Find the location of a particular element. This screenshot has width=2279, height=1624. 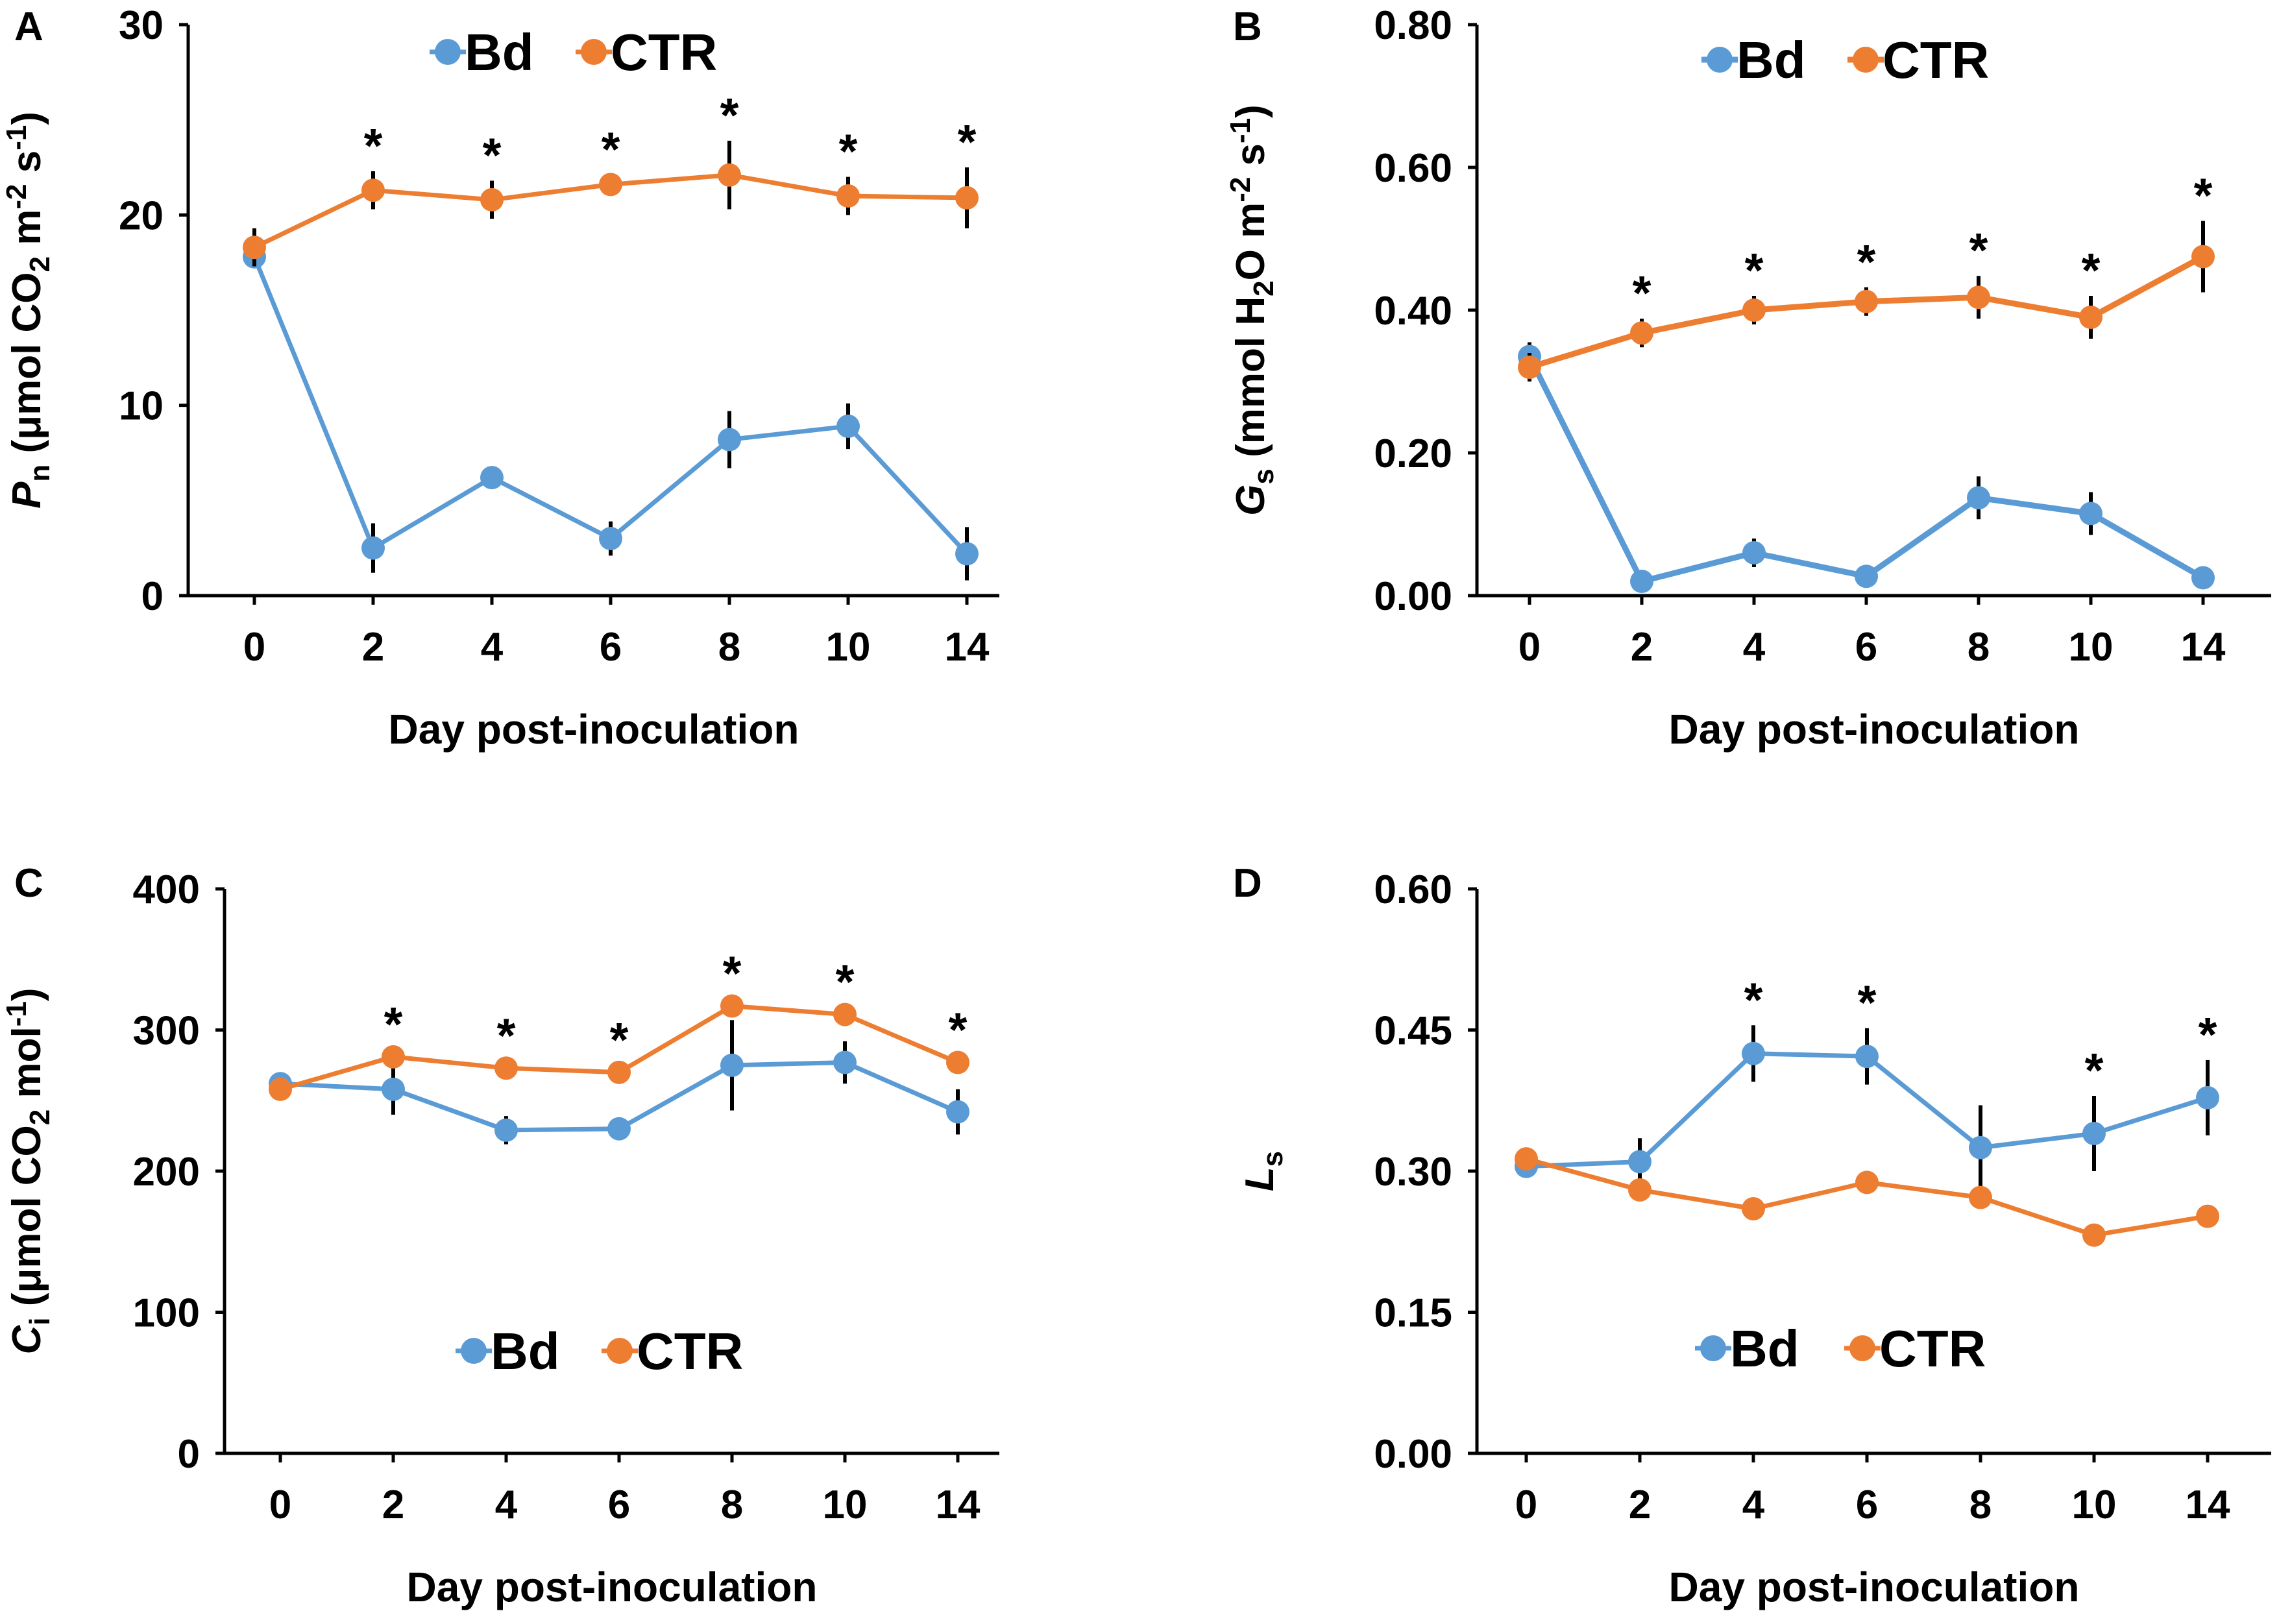

y-axis-label-part: O m is located at coordinates (1250, 241).